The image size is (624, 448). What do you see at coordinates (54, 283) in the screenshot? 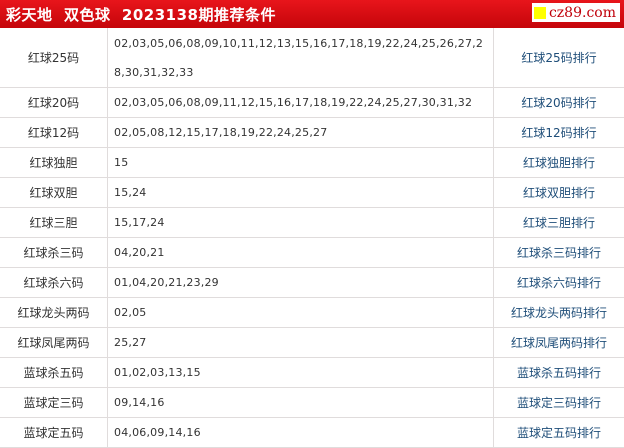
I see `condition-name: 红球杀六码` at bounding box center [54, 283].